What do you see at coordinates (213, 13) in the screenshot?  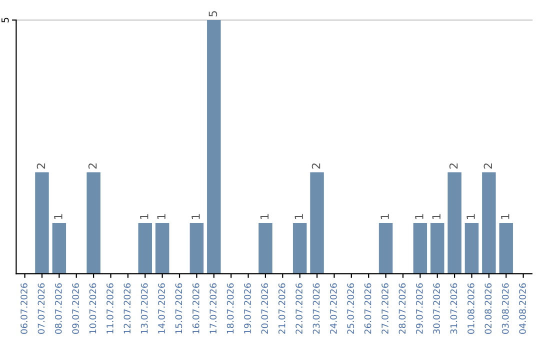 I see `data-label: 5` at bounding box center [213, 13].